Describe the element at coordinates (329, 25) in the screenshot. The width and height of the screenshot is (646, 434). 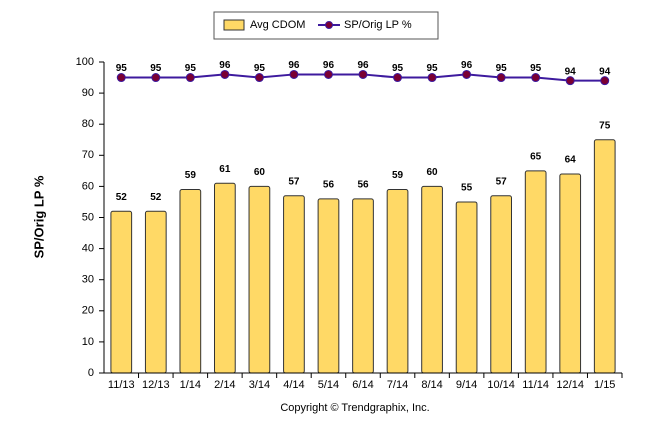
I see `legend-marker` at that location.